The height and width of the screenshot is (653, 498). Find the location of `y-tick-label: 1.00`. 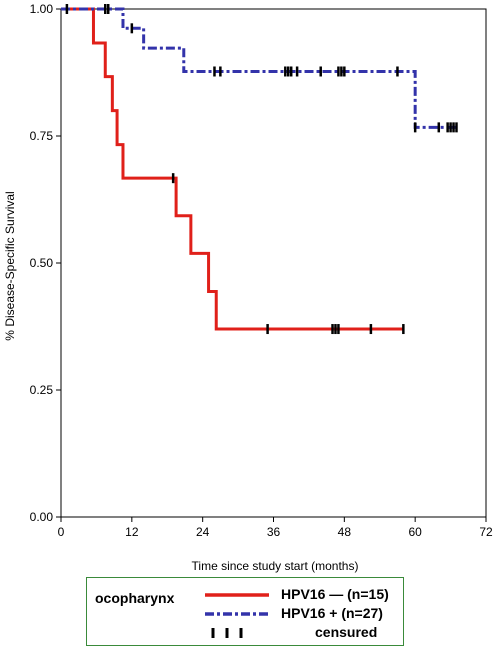

y-tick-label: 1.00 is located at coordinates (42, 9).